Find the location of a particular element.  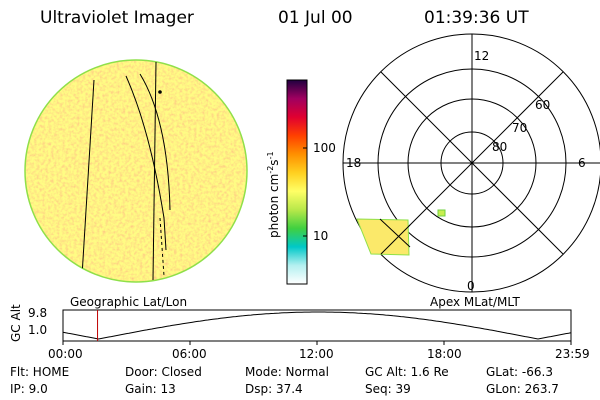

timeline-xtick: 18:00 is located at coordinates (444, 354).